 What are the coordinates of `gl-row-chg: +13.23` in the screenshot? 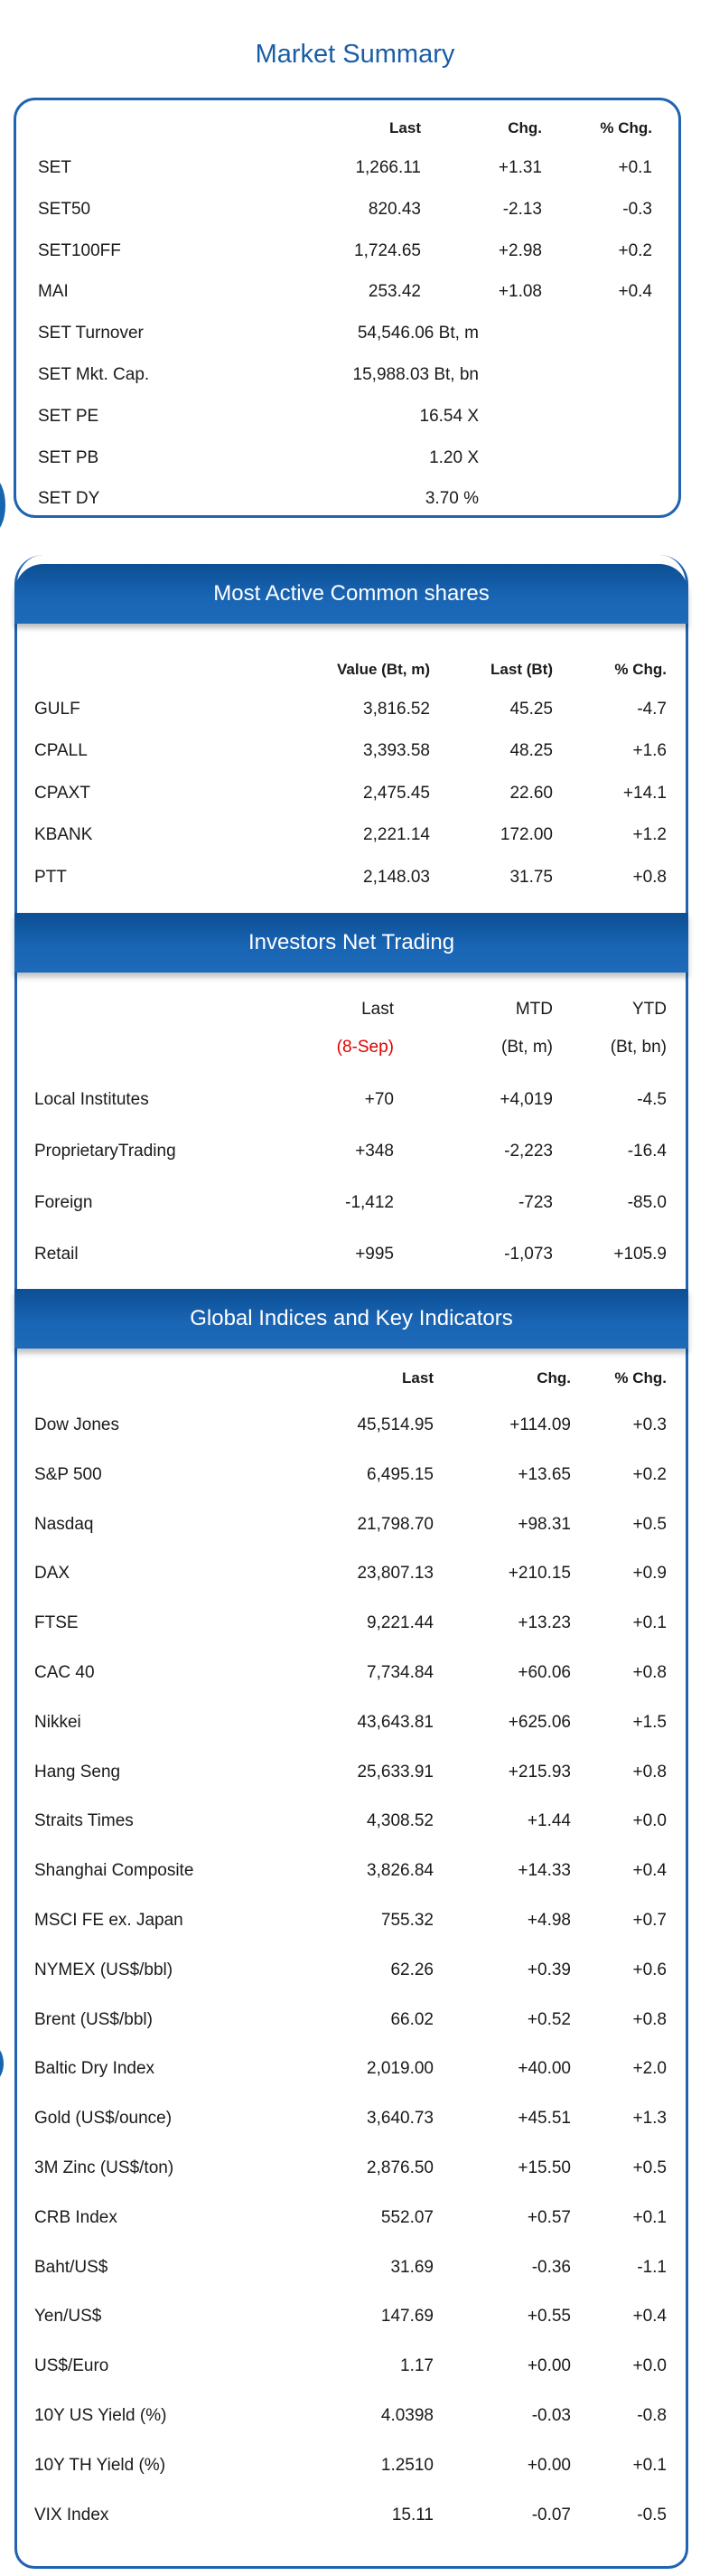 It's located at (545, 1623).